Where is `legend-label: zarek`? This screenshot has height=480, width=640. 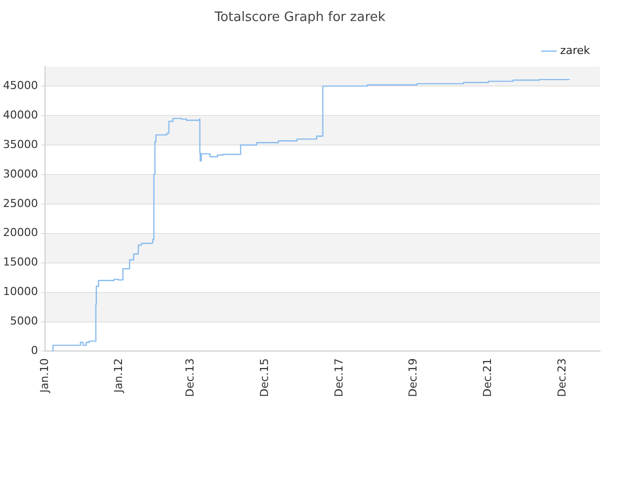 legend-label: zarek is located at coordinates (575, 50).